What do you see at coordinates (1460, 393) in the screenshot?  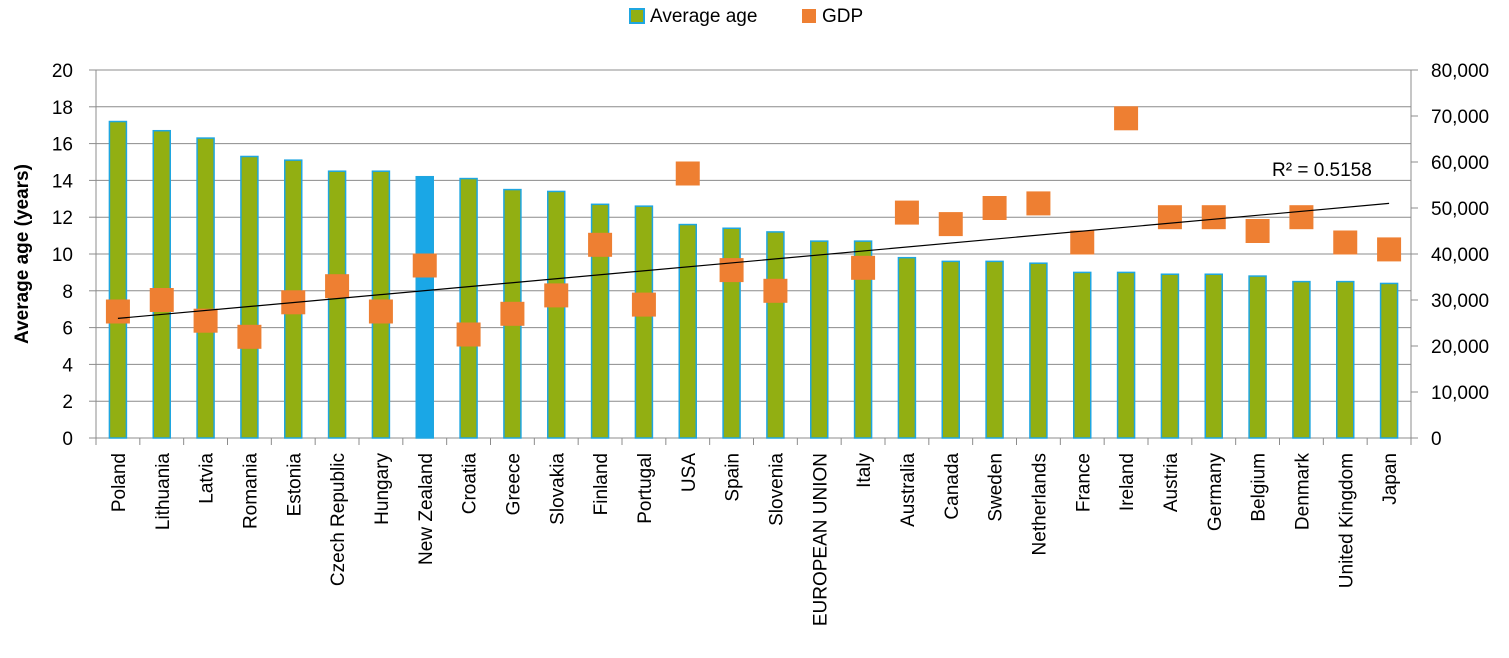 I see `y2-tick-label: 10,000` at bounding box center [1460, 393].